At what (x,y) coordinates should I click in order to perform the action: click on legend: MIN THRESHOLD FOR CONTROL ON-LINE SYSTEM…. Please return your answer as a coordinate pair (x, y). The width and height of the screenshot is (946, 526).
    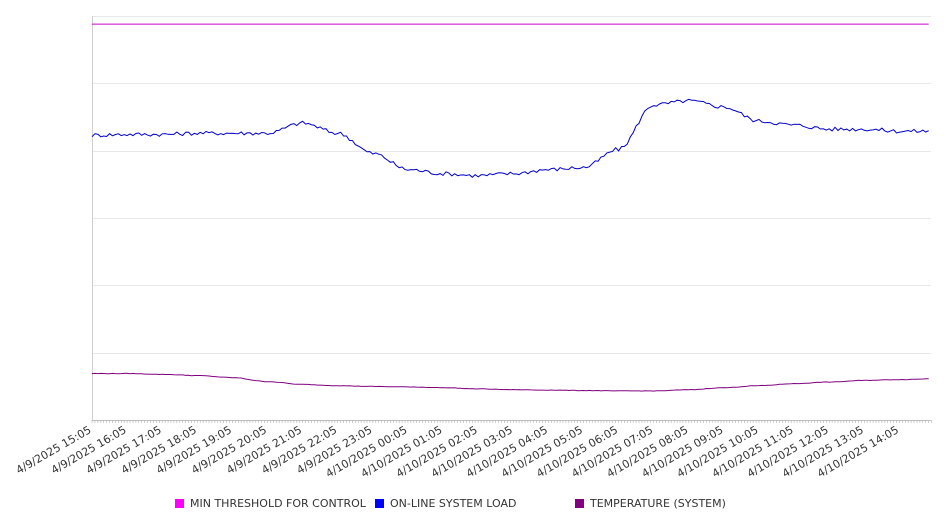
    Looking at the image, I should click on (473, 506).